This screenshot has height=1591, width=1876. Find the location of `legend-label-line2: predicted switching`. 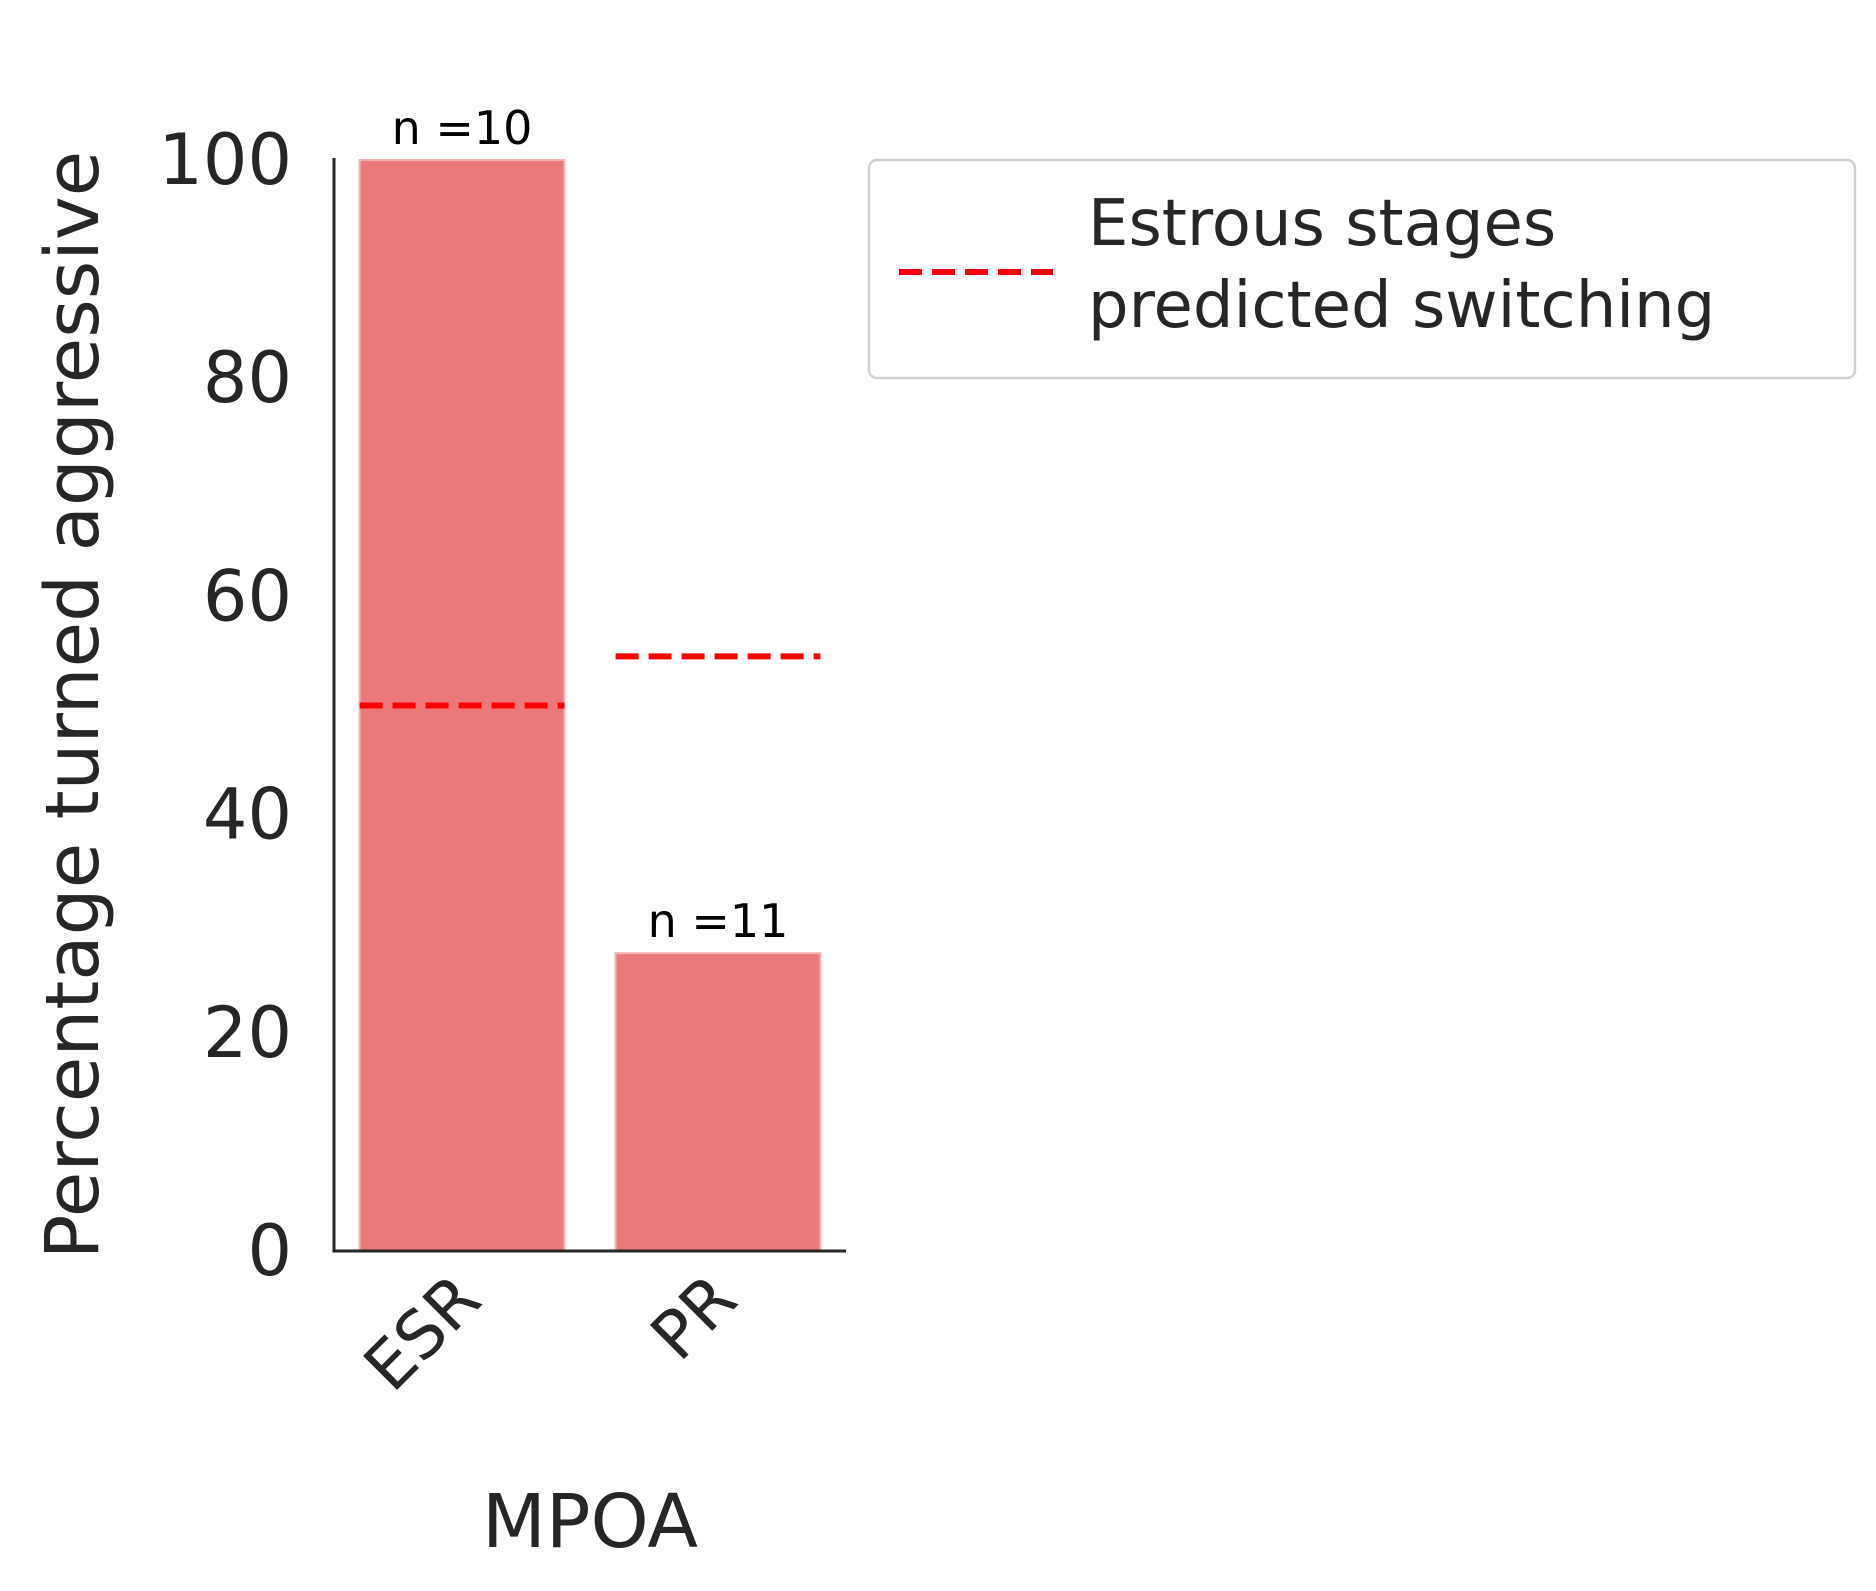

legend-label-line2: predicted switching is located at coordinates (1401, 306).